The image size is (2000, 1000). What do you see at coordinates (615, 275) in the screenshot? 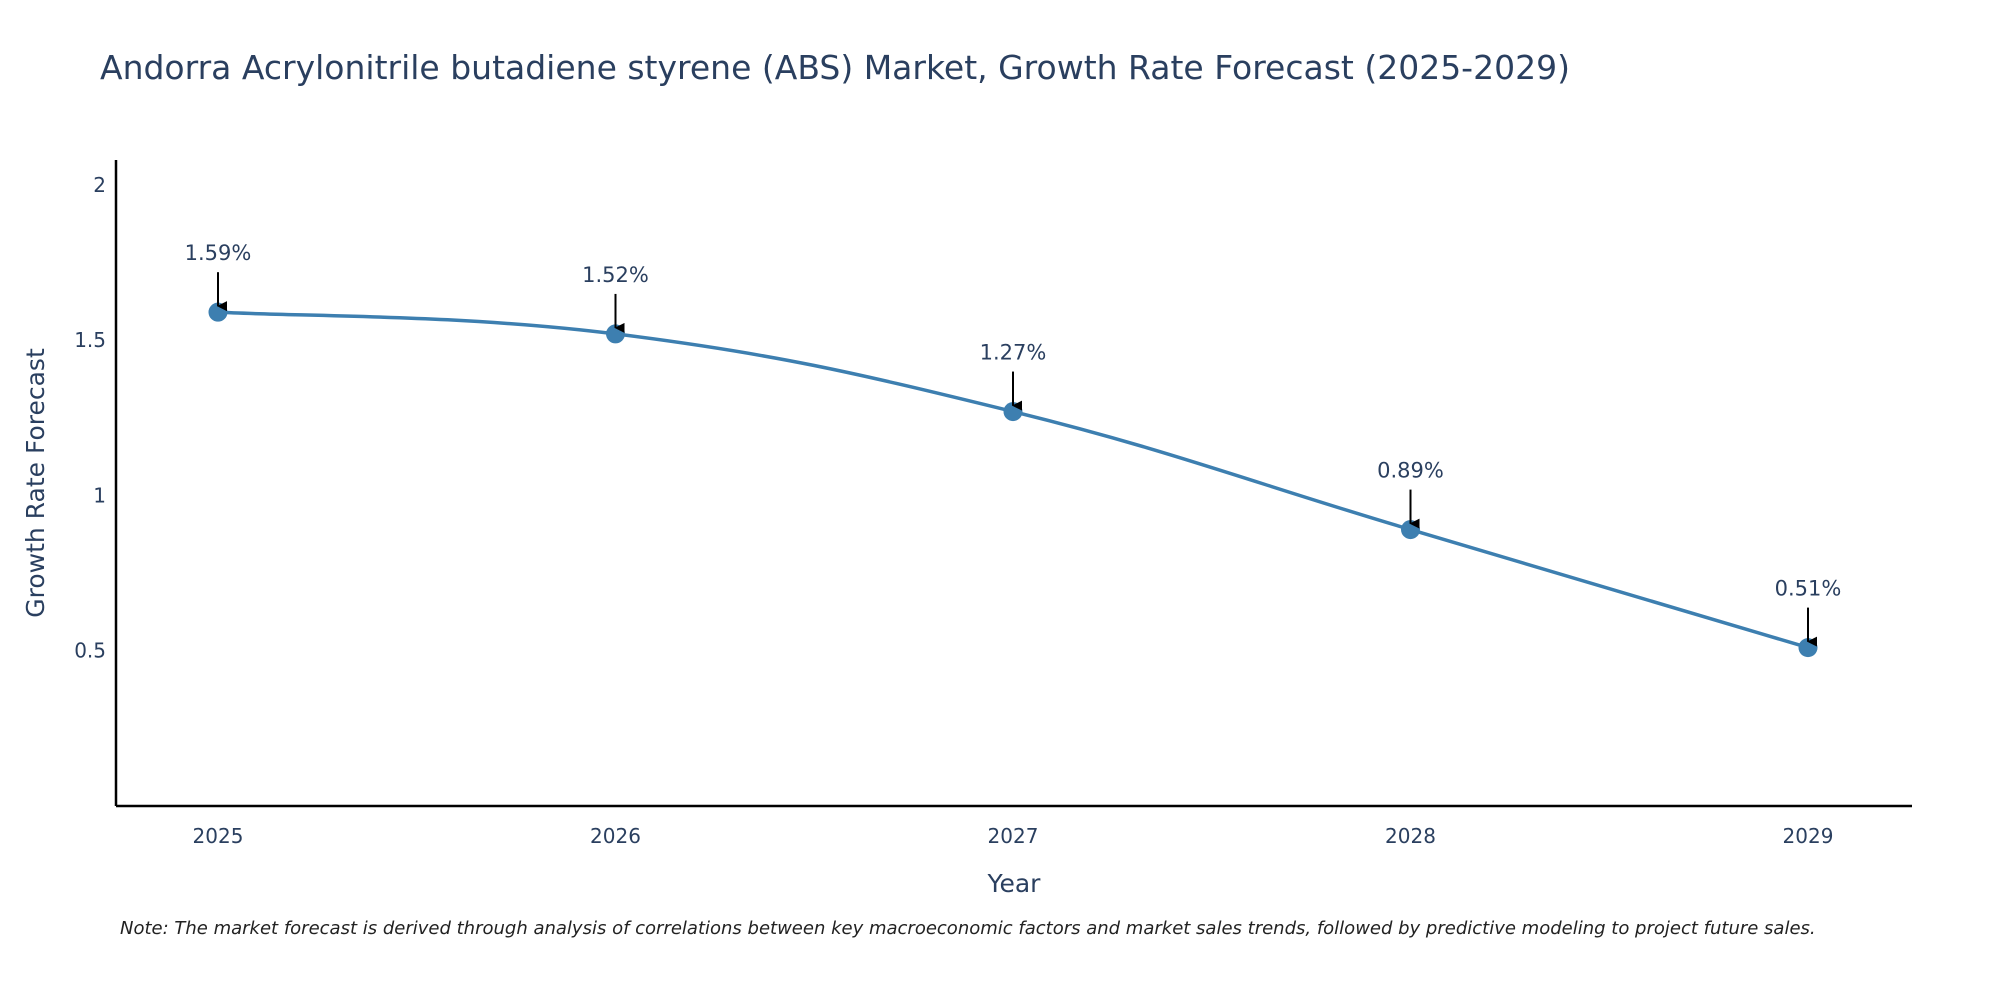
I see `data-label: 1.52%` at bounding box center [615, 275].